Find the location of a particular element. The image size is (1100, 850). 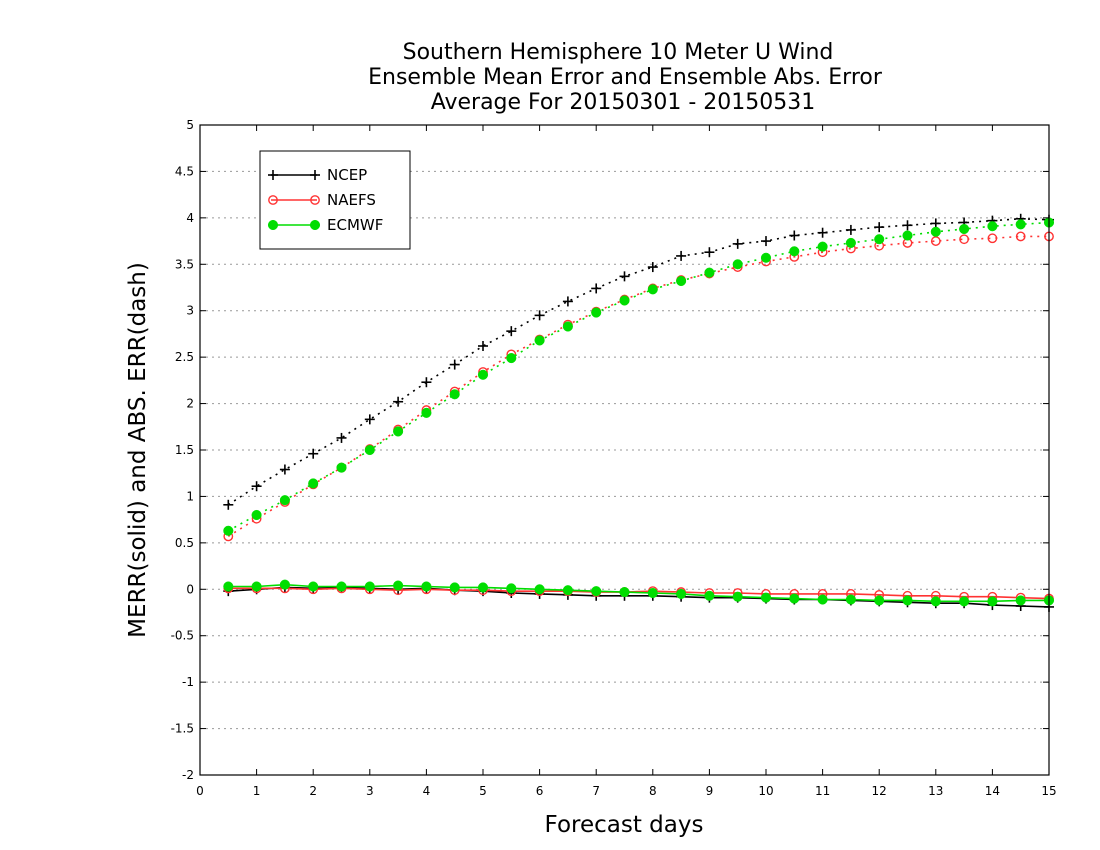

y-tick-label: -2 is located at coordinates (188, 775).